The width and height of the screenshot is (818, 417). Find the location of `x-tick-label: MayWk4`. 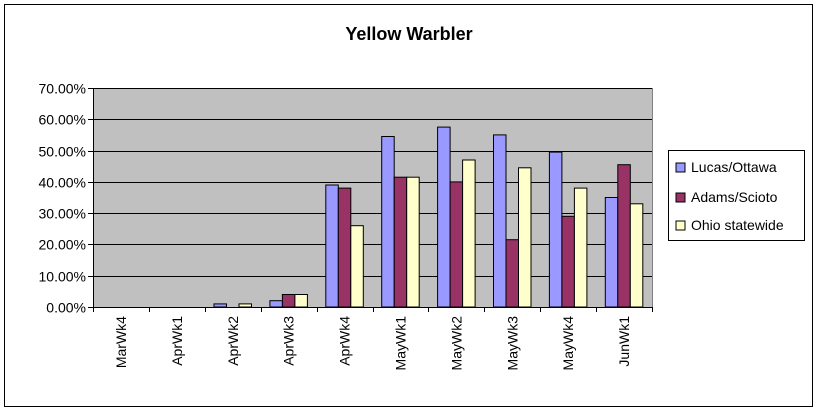

x-tick-label: MayWk4 is located at coordinates (568, 343).